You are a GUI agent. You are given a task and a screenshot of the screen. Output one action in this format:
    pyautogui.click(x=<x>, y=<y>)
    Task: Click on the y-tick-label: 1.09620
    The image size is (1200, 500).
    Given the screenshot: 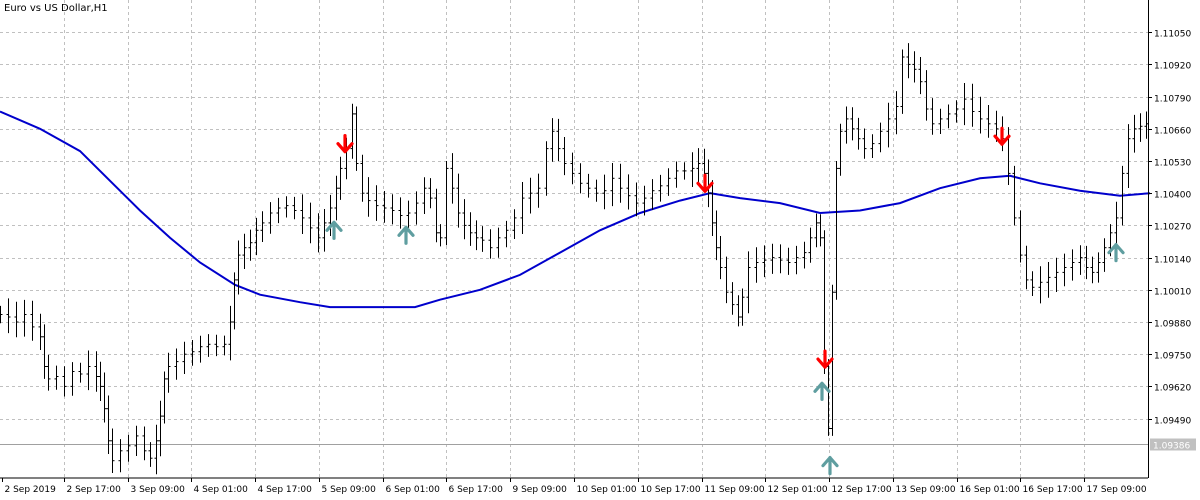 What is the action you would take?
    pyautogui.click(x=1172, y=389)
    